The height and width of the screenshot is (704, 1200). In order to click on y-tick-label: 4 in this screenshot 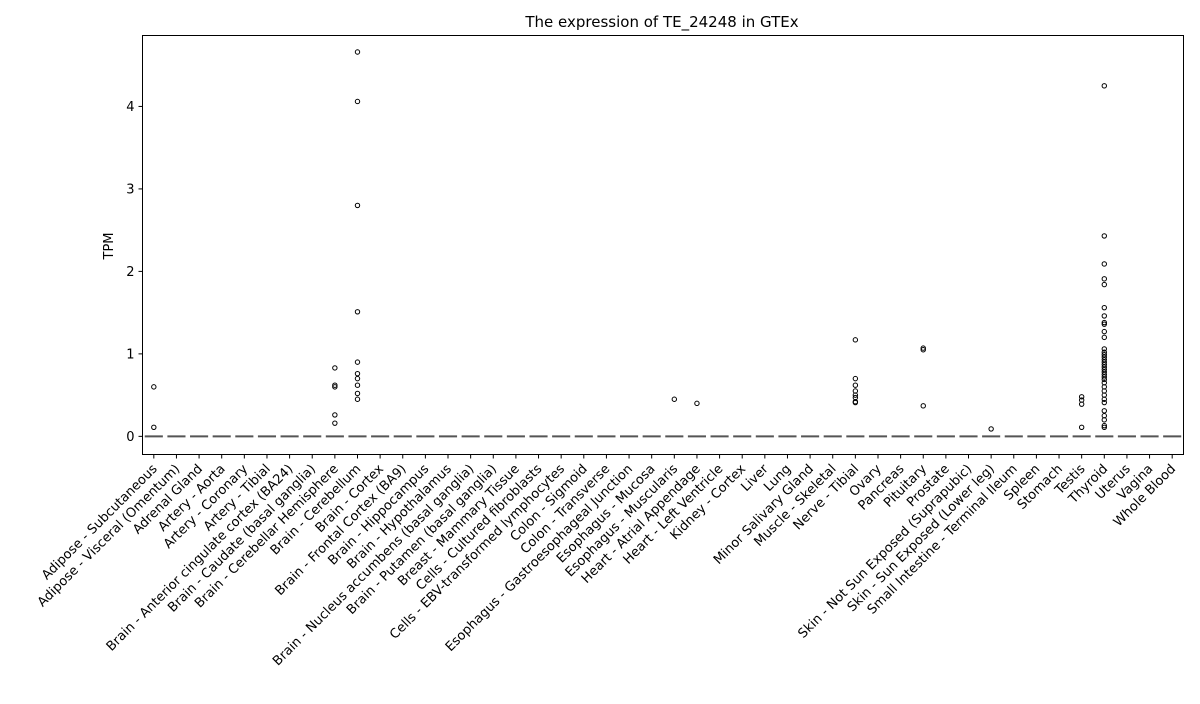, I will do `click(130, 107)`.